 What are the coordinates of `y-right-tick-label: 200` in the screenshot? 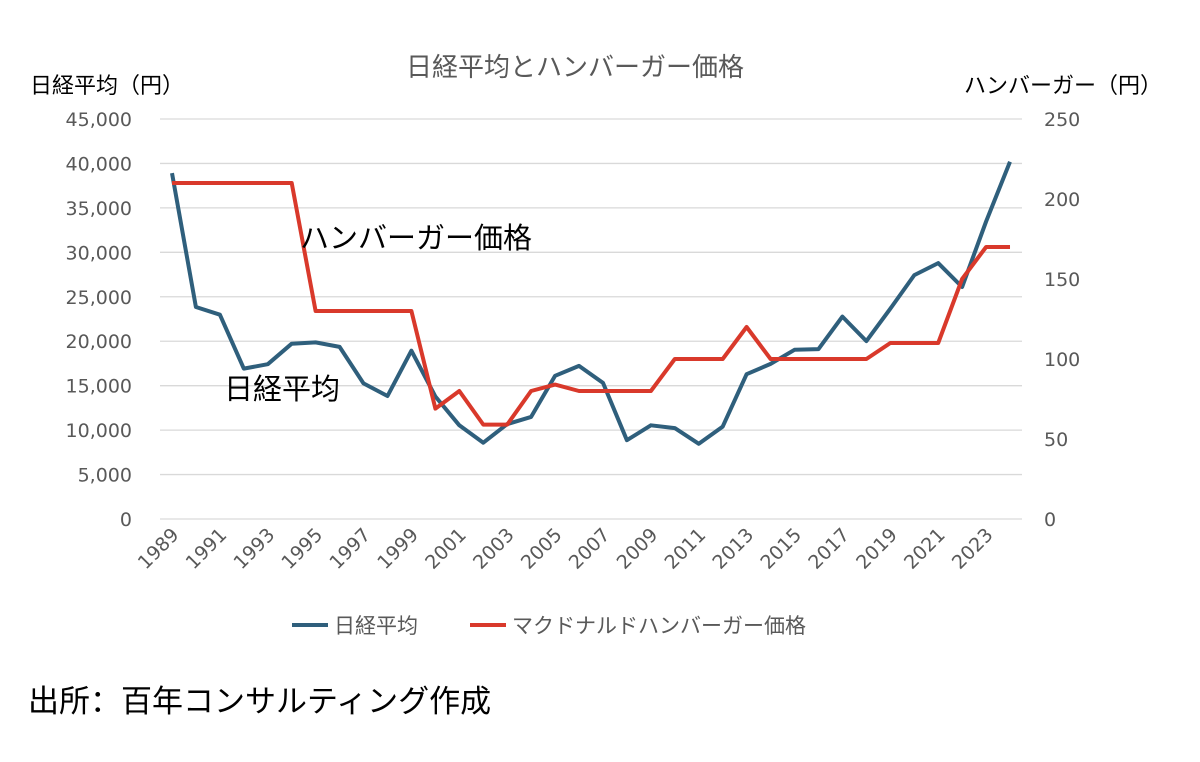 It's located at (1062, 200).